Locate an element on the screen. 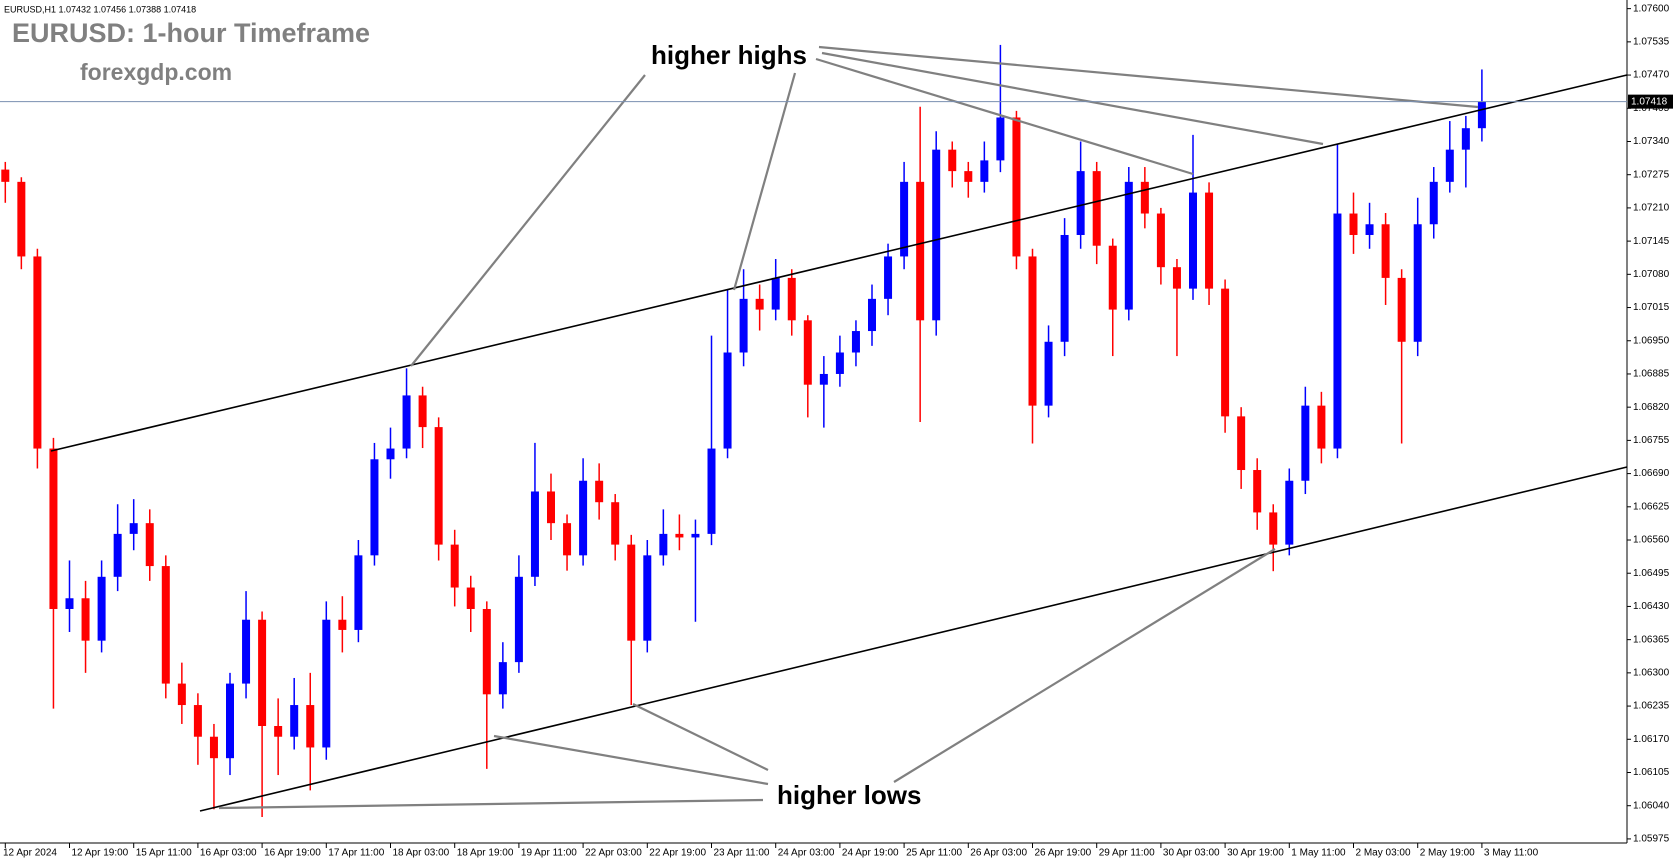 The height and width of the screenshot is (861, 1673). y-tick-label: 1.07145 is located at coordinates (1651, 241).